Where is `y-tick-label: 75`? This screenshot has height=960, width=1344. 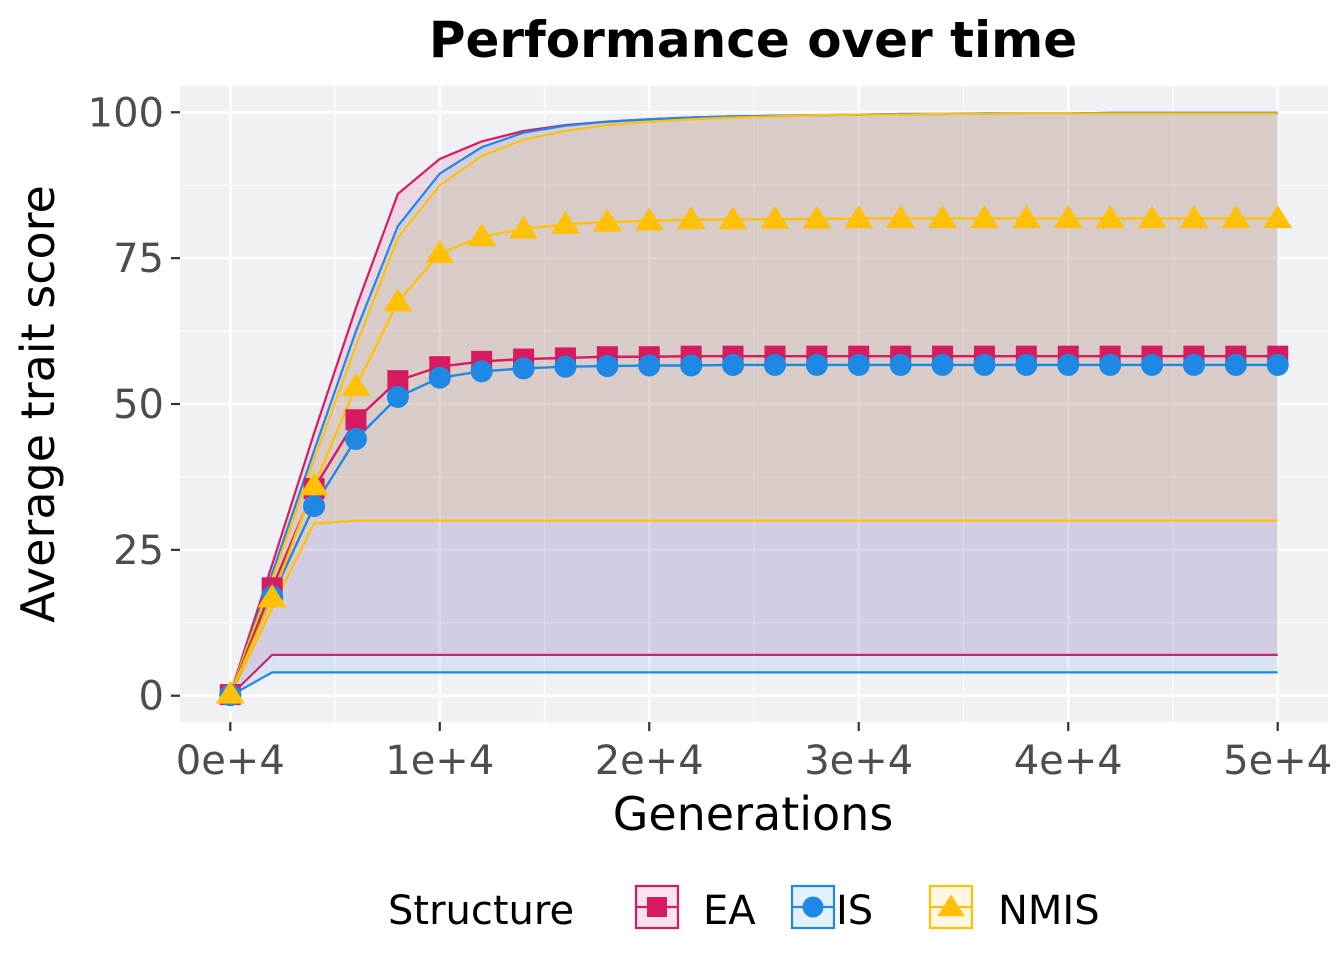 y-tick-label: 75 is located at coordinates (138, 259).